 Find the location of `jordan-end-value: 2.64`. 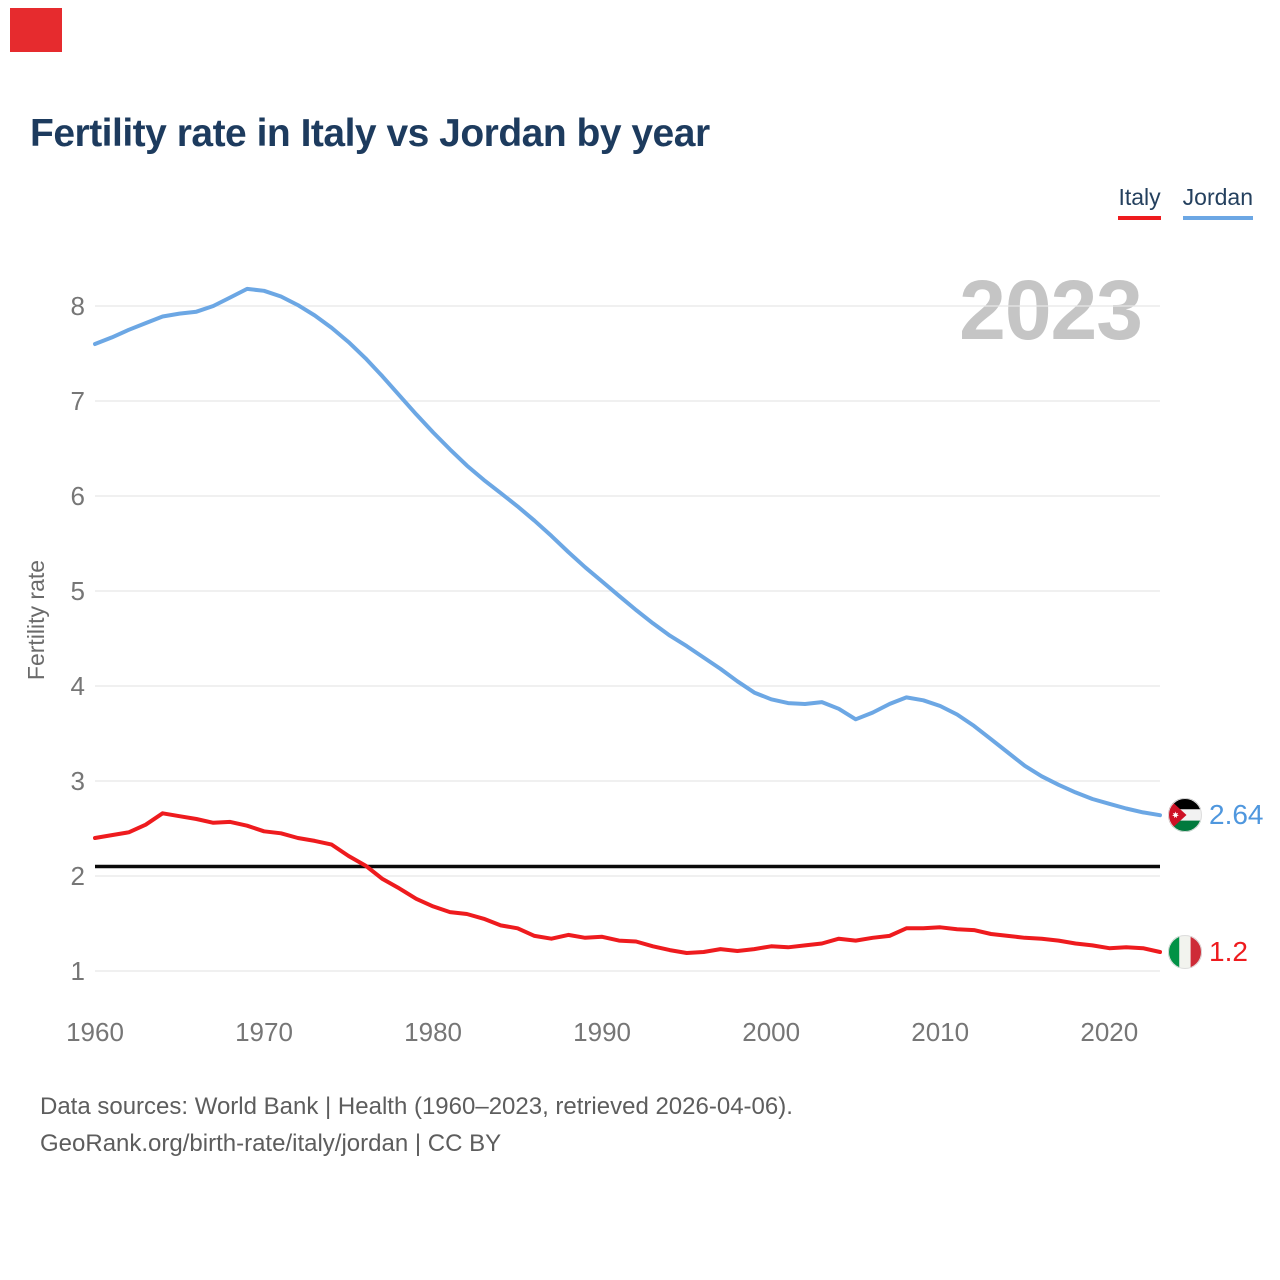

jordan-end-value: 2.64 is located at coordinates (1236, 814).